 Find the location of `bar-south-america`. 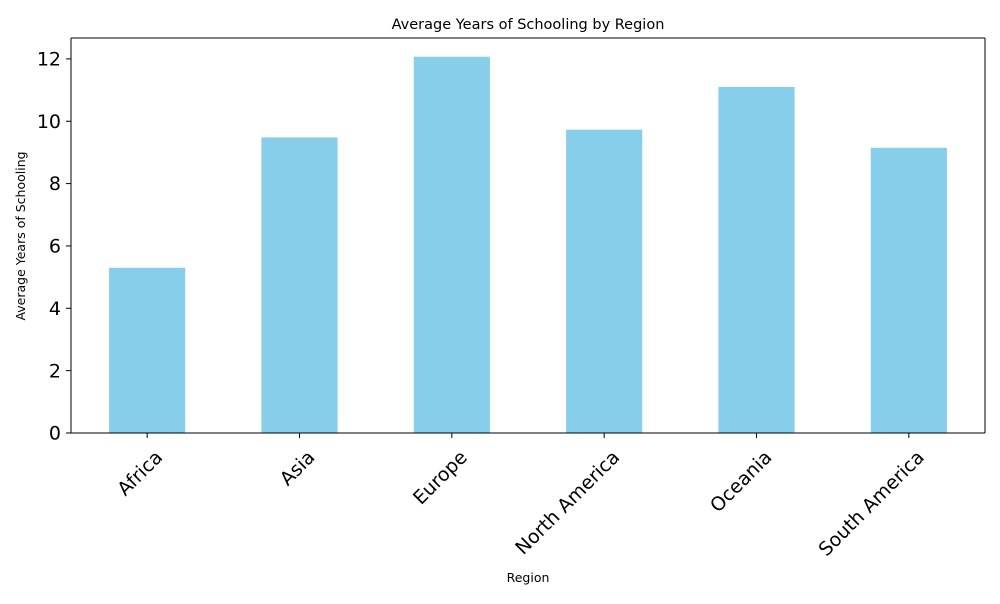

bar-south-america is located at coordinates (908, 290).